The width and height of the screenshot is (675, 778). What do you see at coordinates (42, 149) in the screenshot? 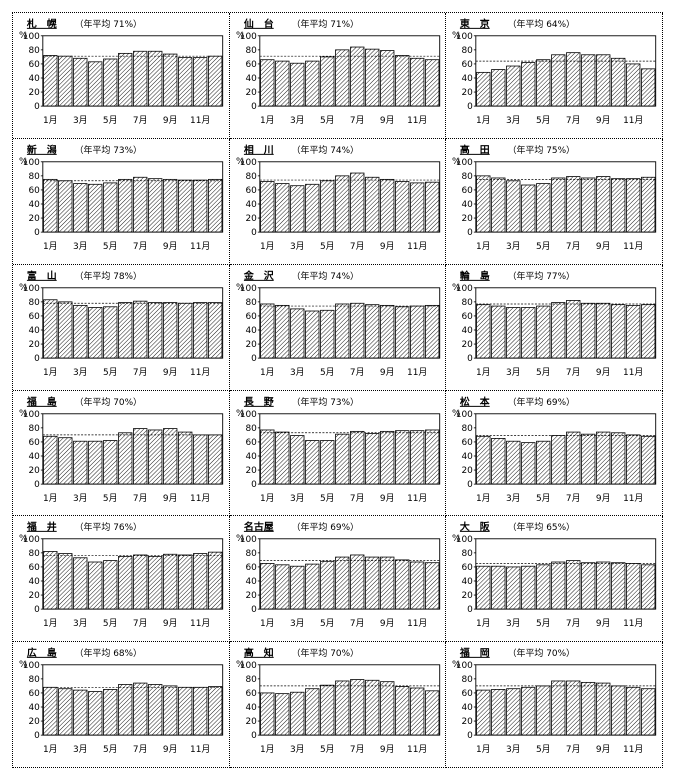
I see `chart-title-city: 新 潟` at bounding box center [42, 149].